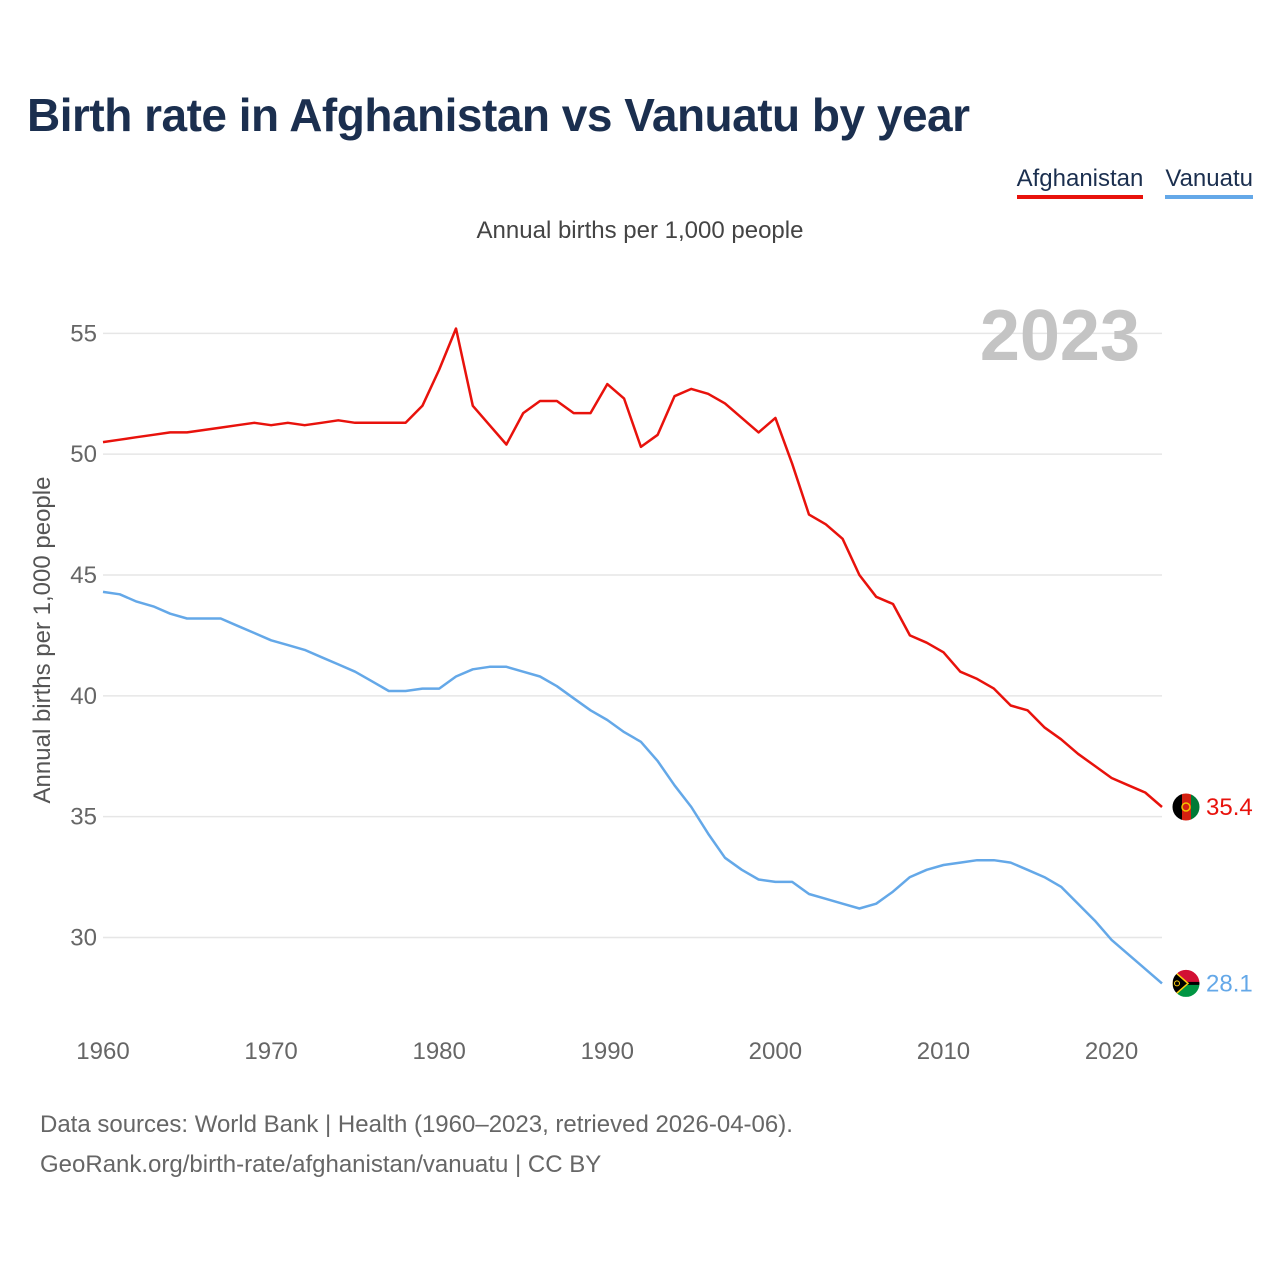 The height and width of the screenshot is (1280, 1280). I want to click on x-tick-label: 2010, so click(943, 1051).